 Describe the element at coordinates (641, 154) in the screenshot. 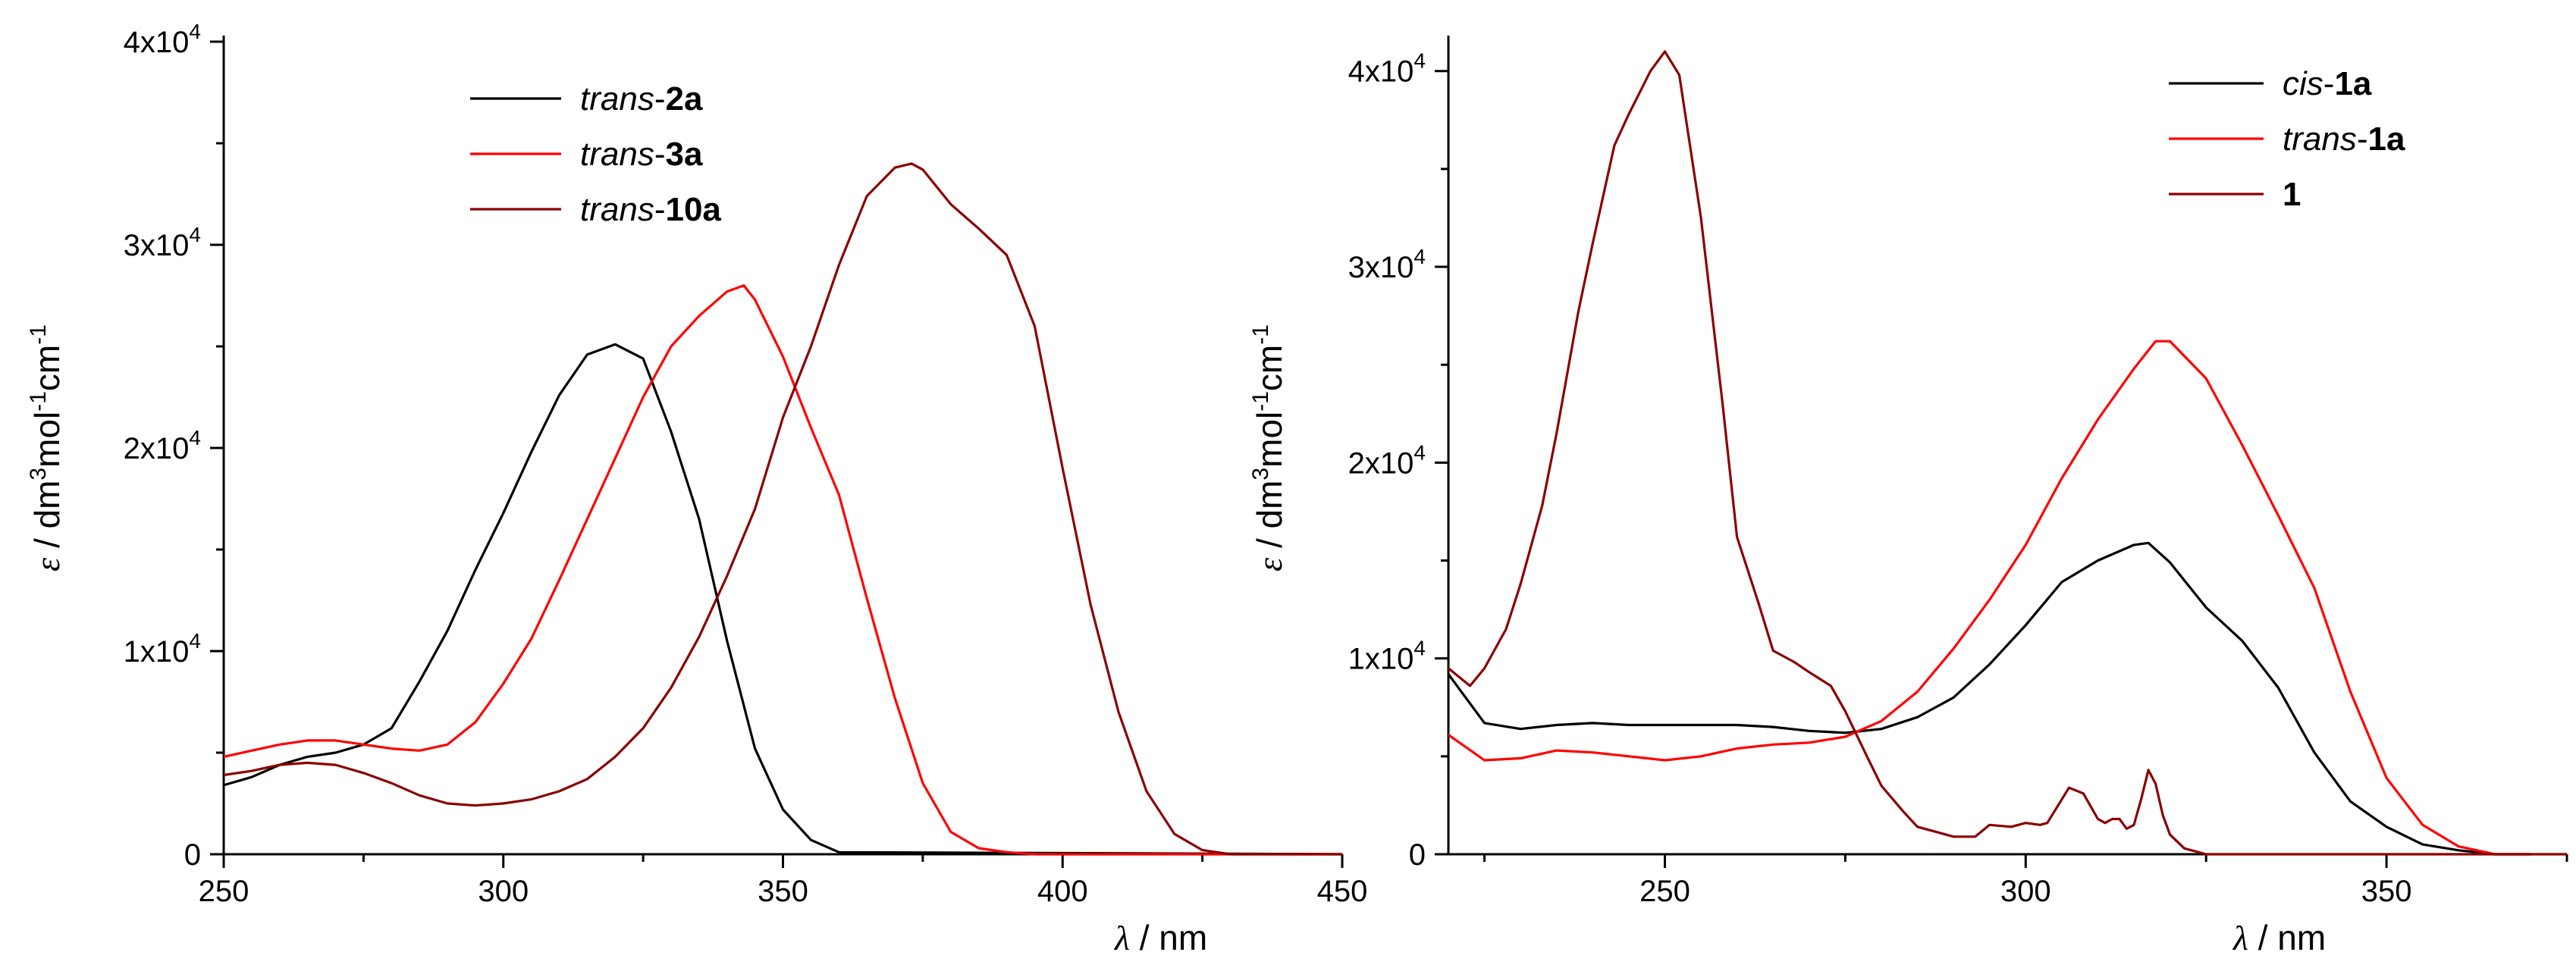

I see `legend-label-trans-3a: trans-3a` at that location.